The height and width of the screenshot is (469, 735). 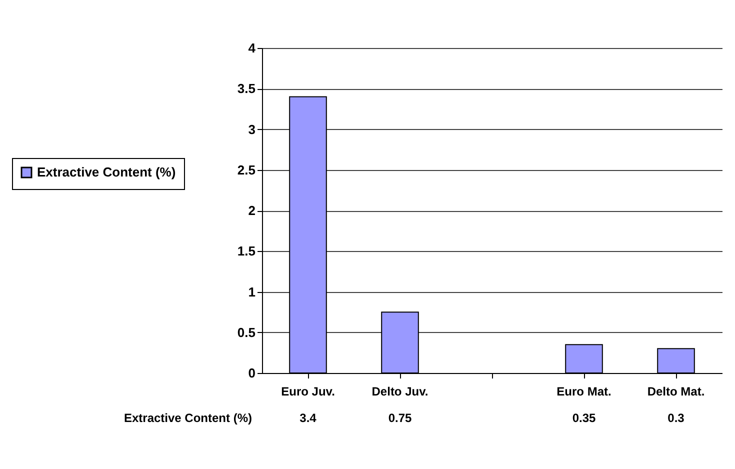 What do you see at coordinates (252, 292) in the screenshot?
I see `y-tick-label: 1` at bounding box center [252, 292].